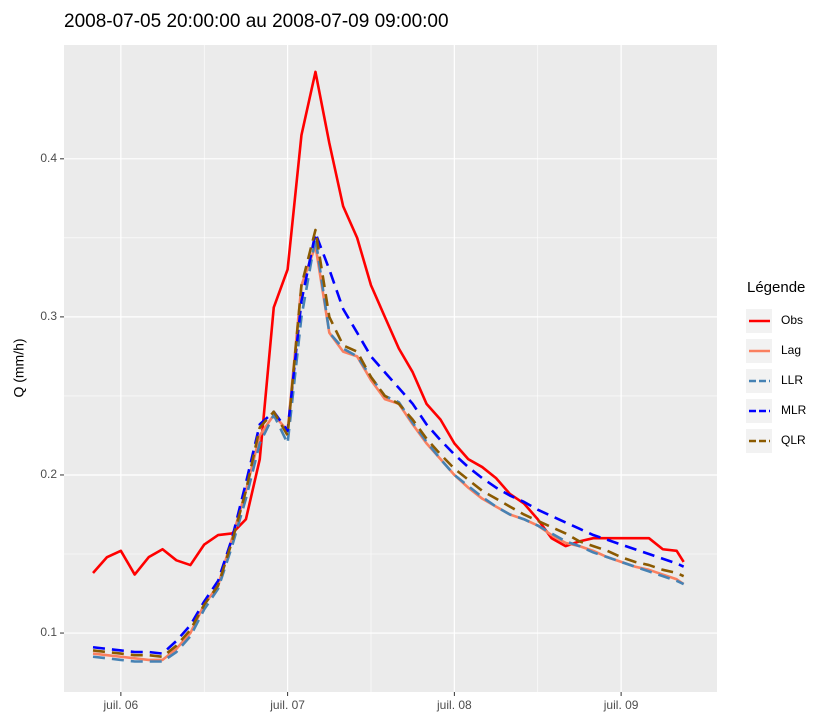 The height and width of the screenshot is (713, 822). Describe the element at coordinates (791, 350) in the screenshot. I see `legend-label: Lag` at that location.